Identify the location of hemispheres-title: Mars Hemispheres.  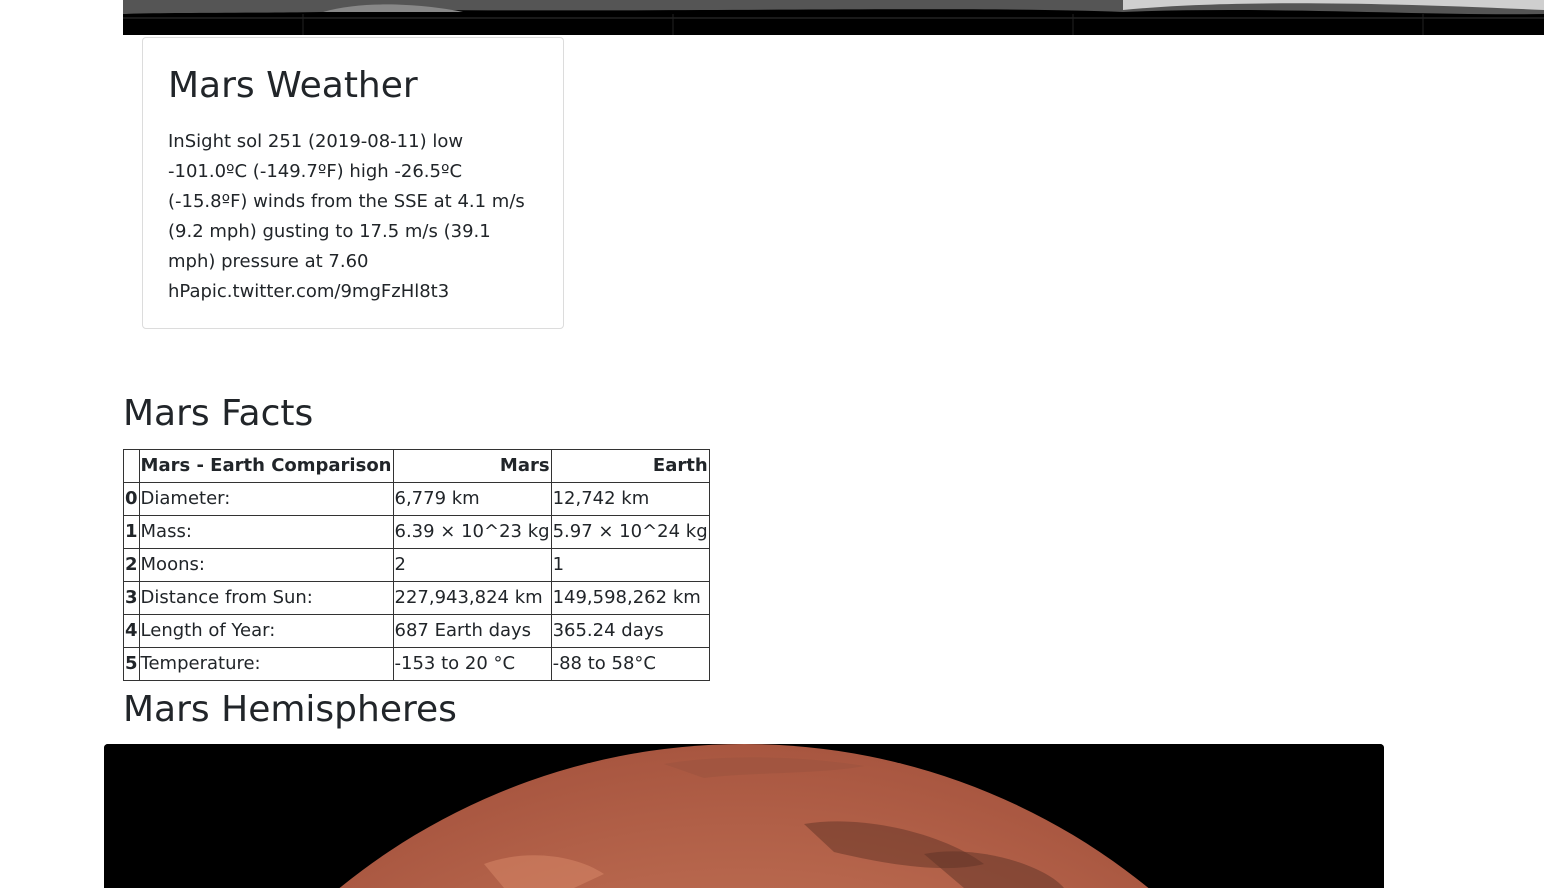
(290, 709).